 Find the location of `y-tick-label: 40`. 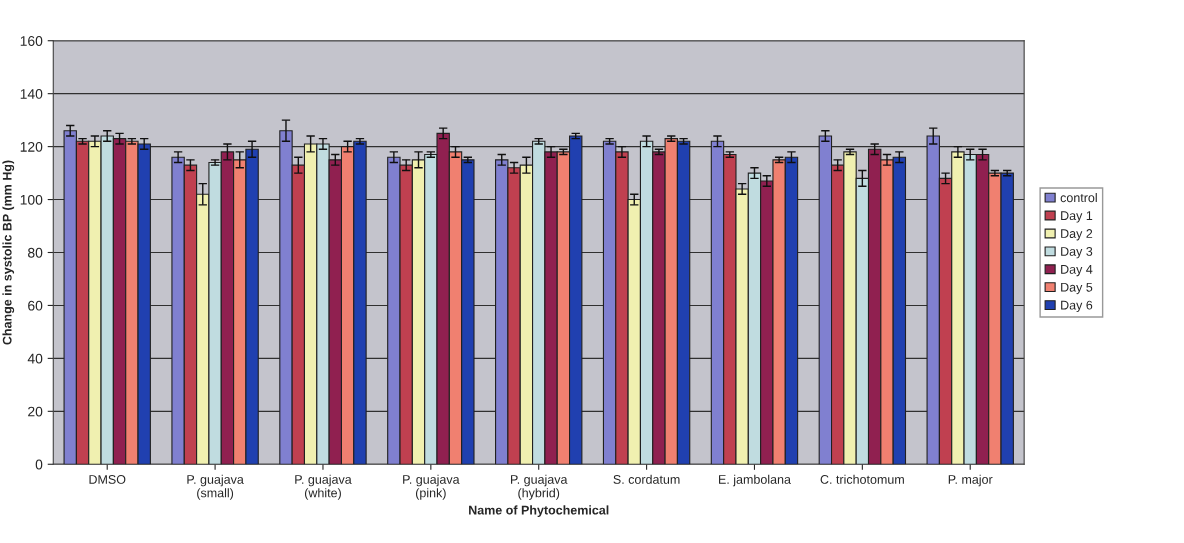

y-tick-label: 40 is located at coordinates (35, 358).